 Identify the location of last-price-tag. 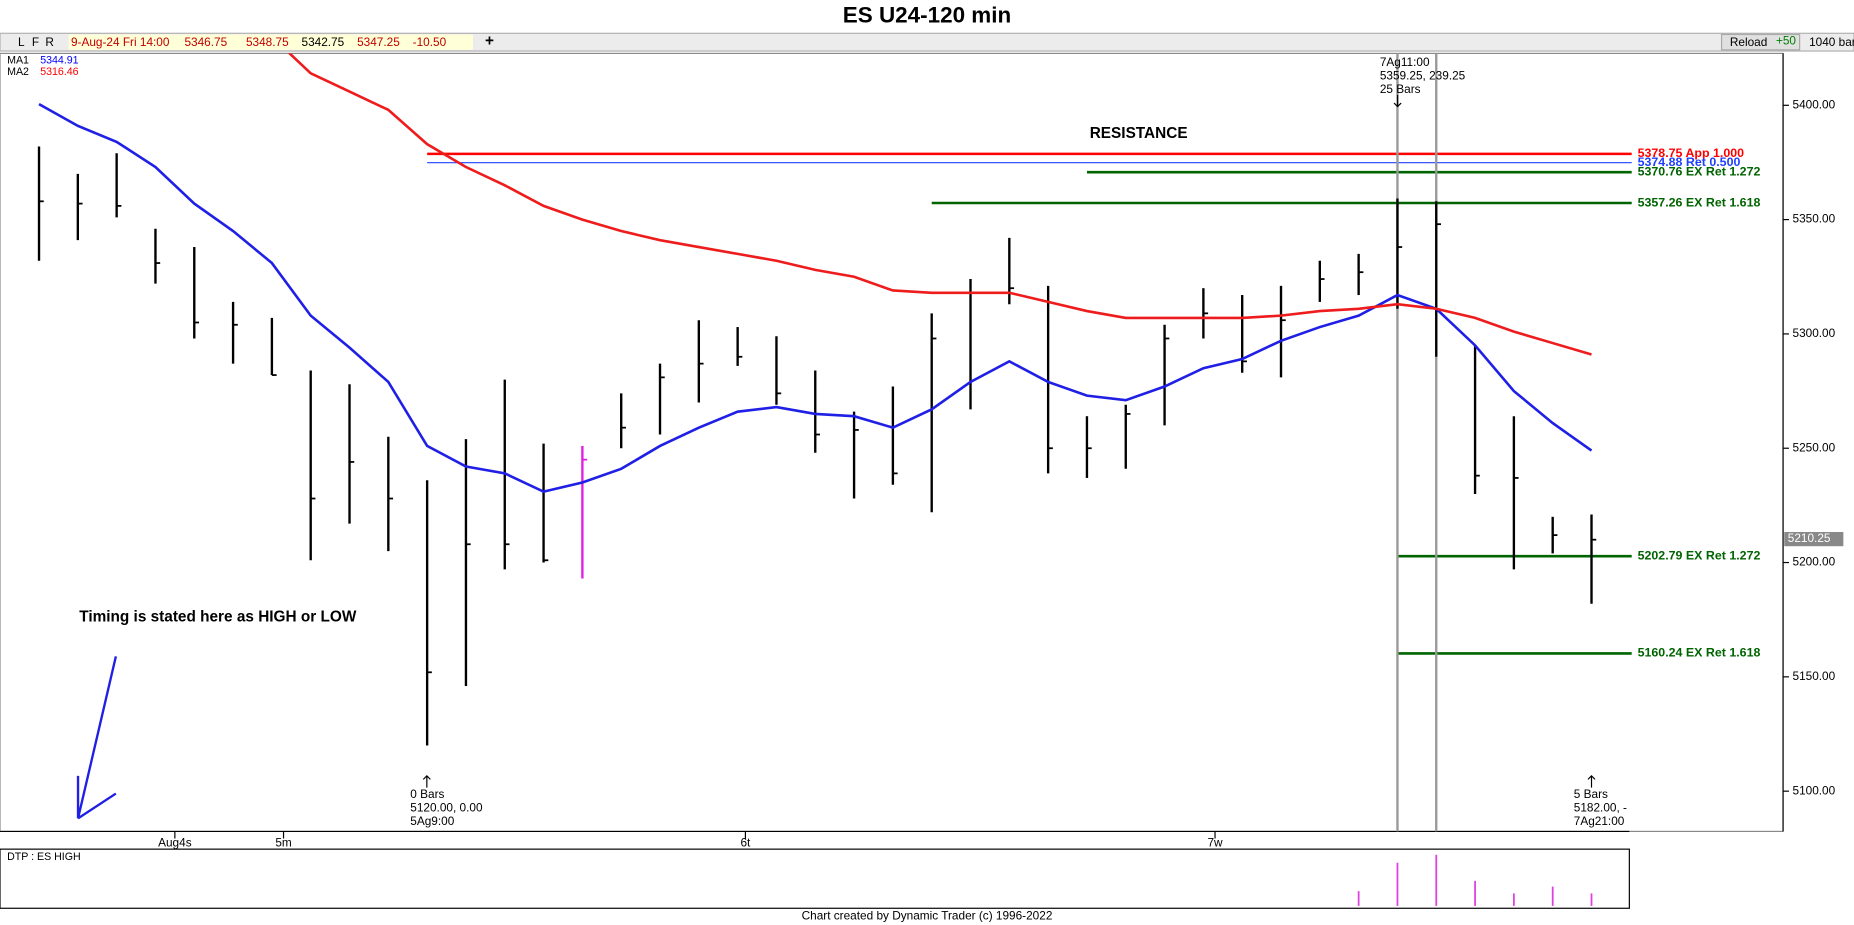
(1814, 539).